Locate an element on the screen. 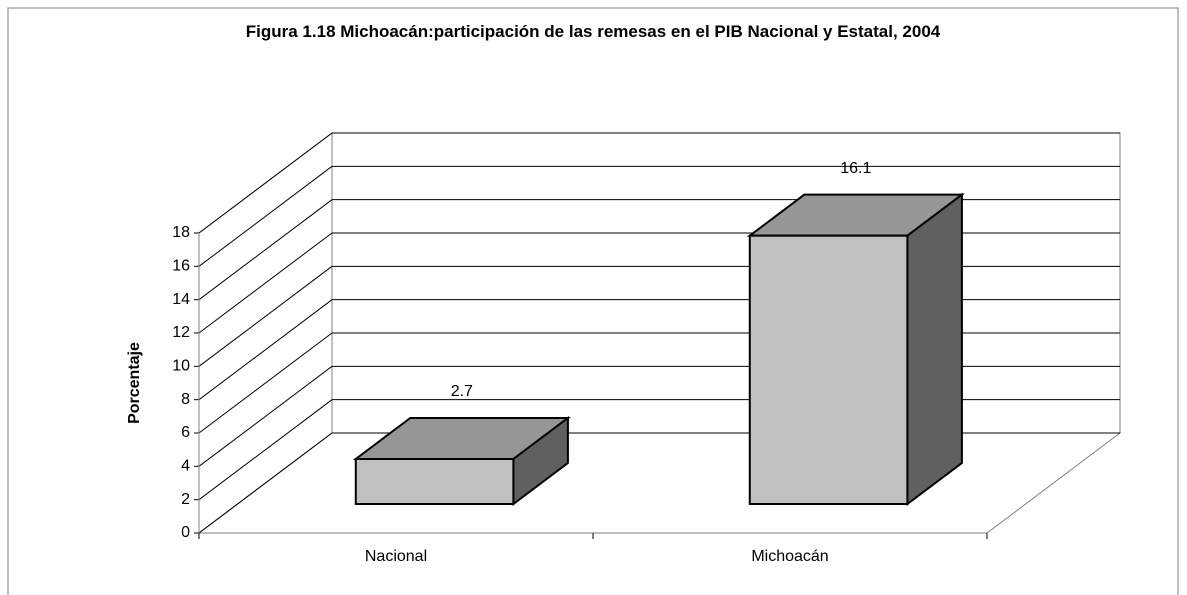  y-tick-label: 2 is located at coordinates (185, 499).